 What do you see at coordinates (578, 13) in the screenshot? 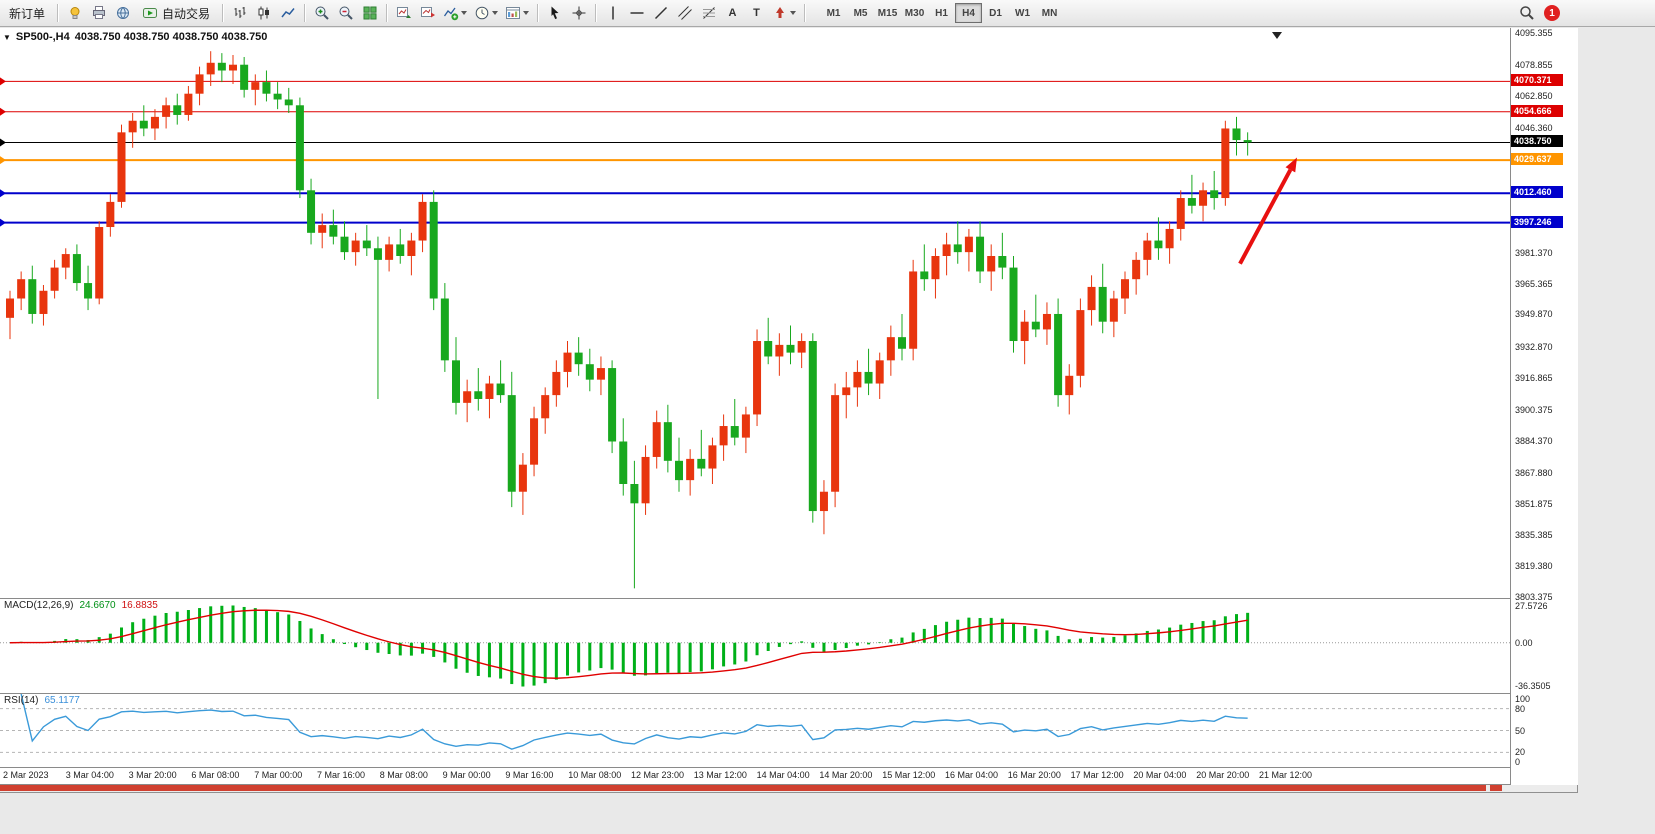
I see `crosshair-tool-button` at bounding box center [578, 13].